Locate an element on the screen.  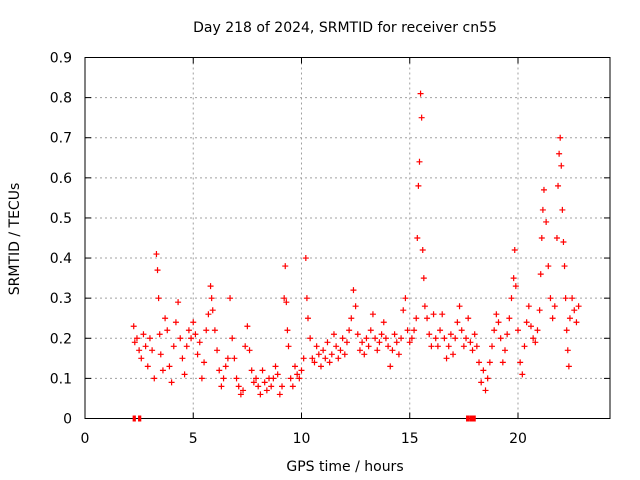
y-tick-label: 0.5 is located at coordinates (61, 219).